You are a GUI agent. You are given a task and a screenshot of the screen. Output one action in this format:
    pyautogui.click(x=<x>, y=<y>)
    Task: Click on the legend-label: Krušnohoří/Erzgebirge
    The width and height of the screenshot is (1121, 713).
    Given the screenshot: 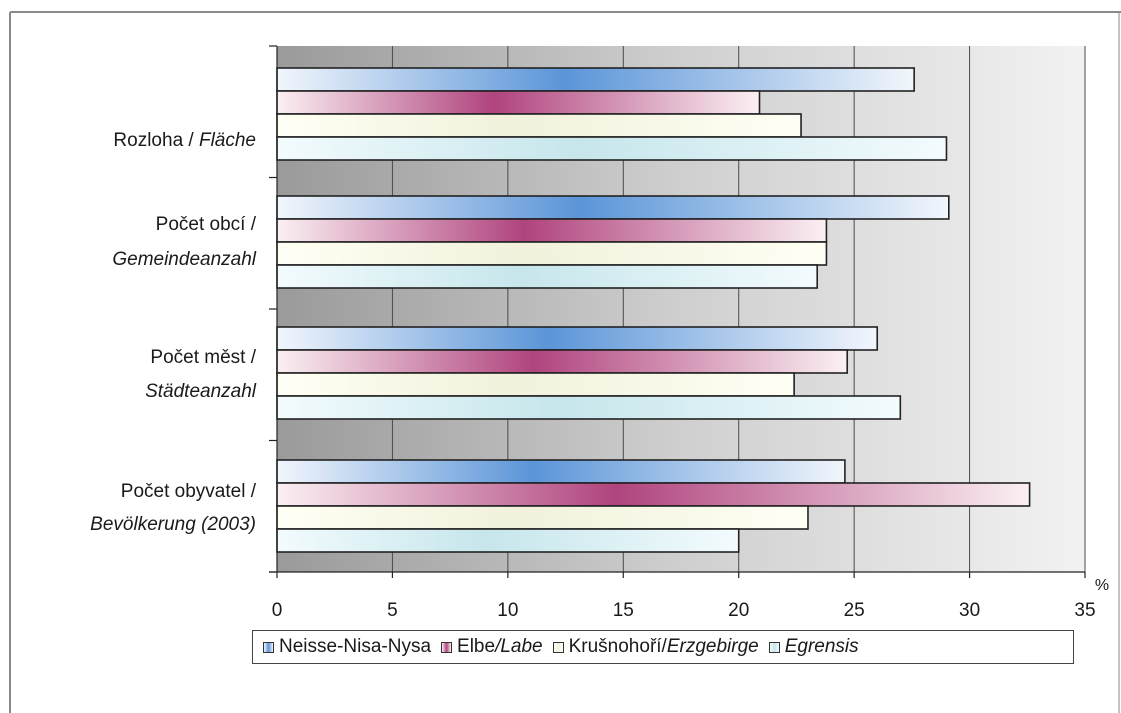 What is the action you would take?
    pyautogui.click(x=663, y=646)
    